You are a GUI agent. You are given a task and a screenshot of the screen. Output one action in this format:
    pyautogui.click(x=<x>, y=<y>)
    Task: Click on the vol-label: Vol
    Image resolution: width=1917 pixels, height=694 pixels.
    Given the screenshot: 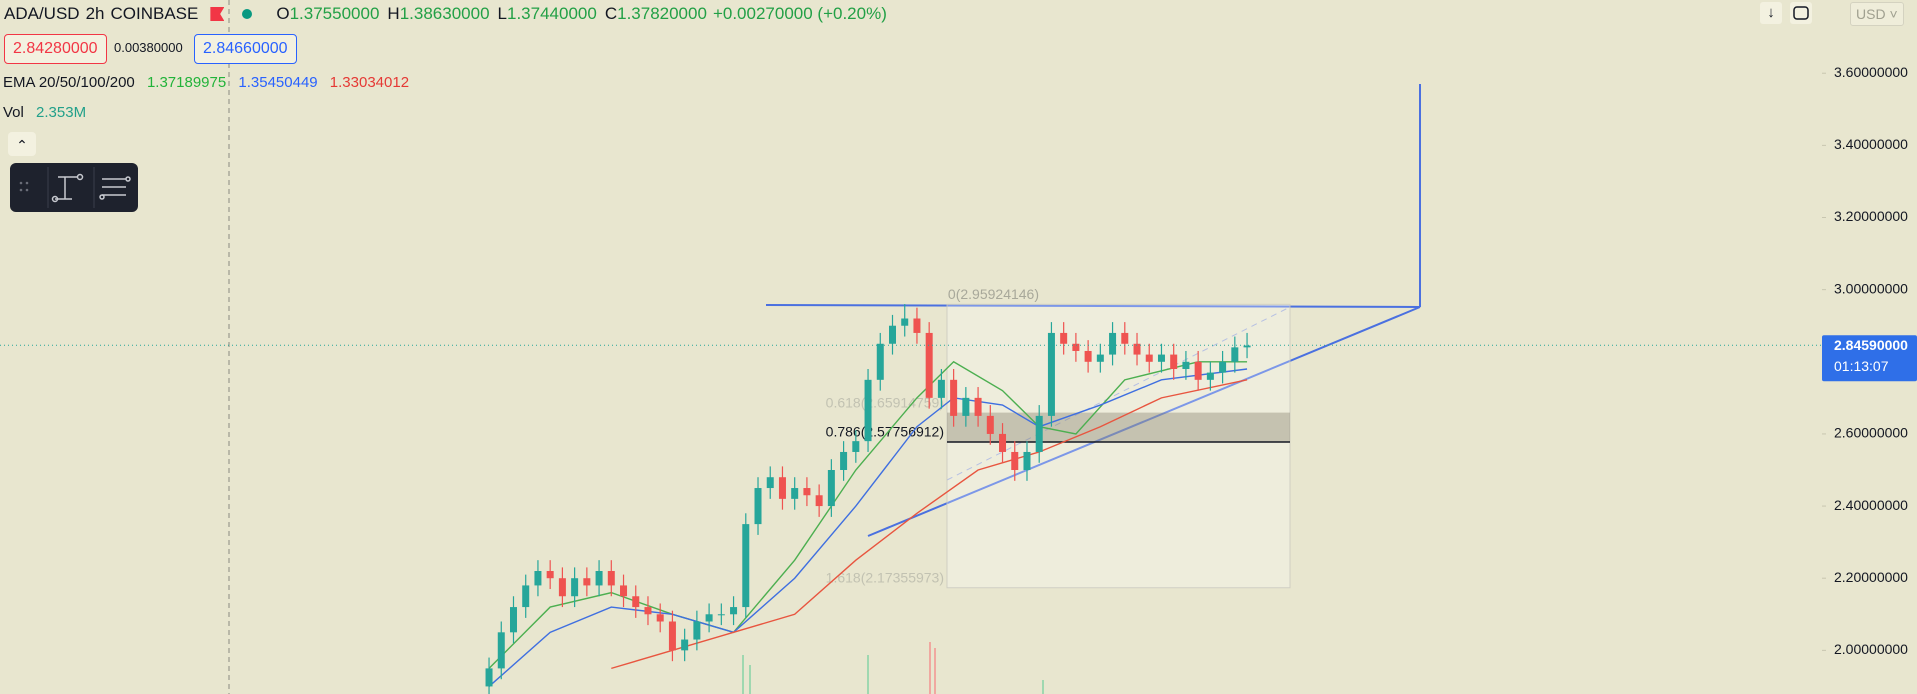 What is the action you would take?
    pyautogui.click(x=13, y=112)
    